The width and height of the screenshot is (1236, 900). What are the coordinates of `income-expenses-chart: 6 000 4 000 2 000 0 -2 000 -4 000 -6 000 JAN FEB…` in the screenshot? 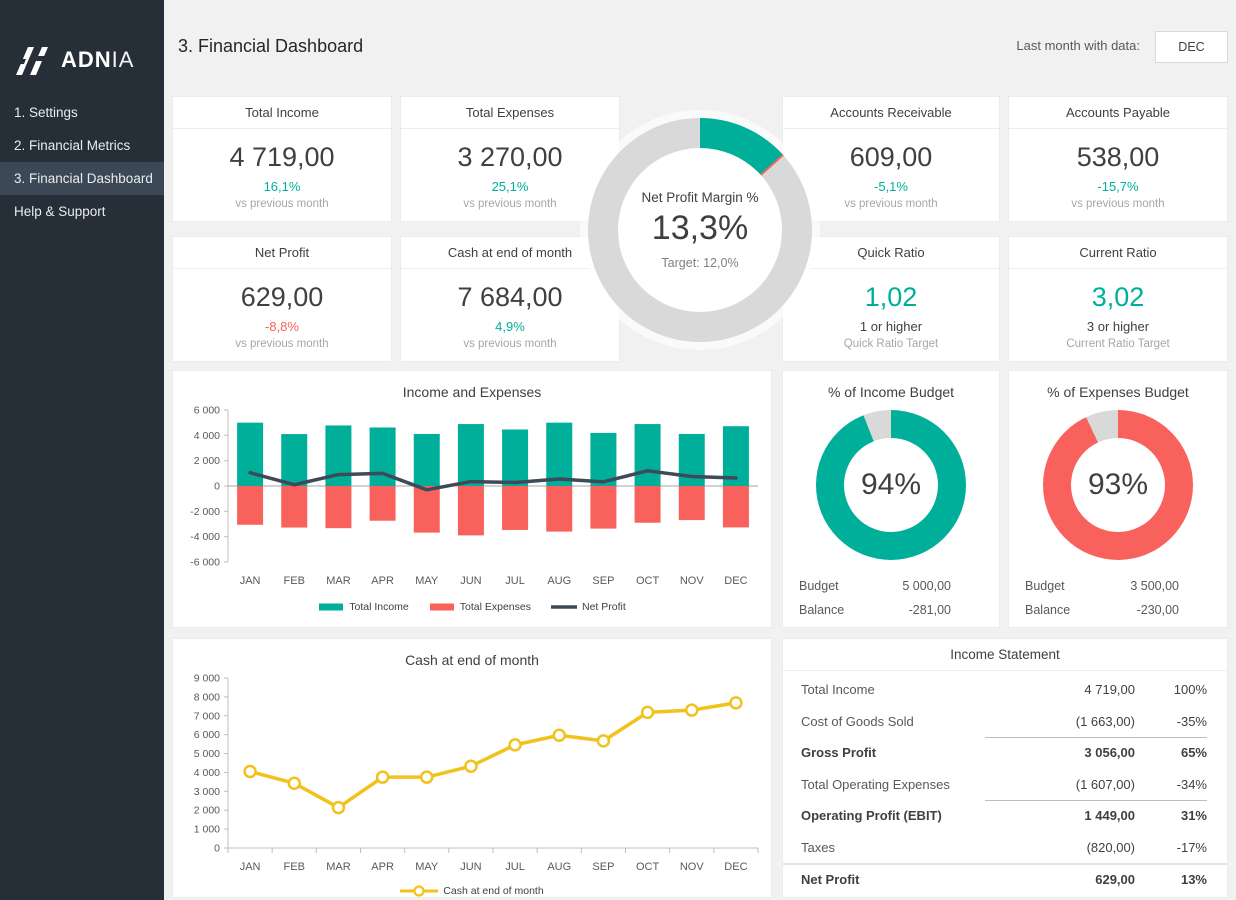 It's located at (472, 501).